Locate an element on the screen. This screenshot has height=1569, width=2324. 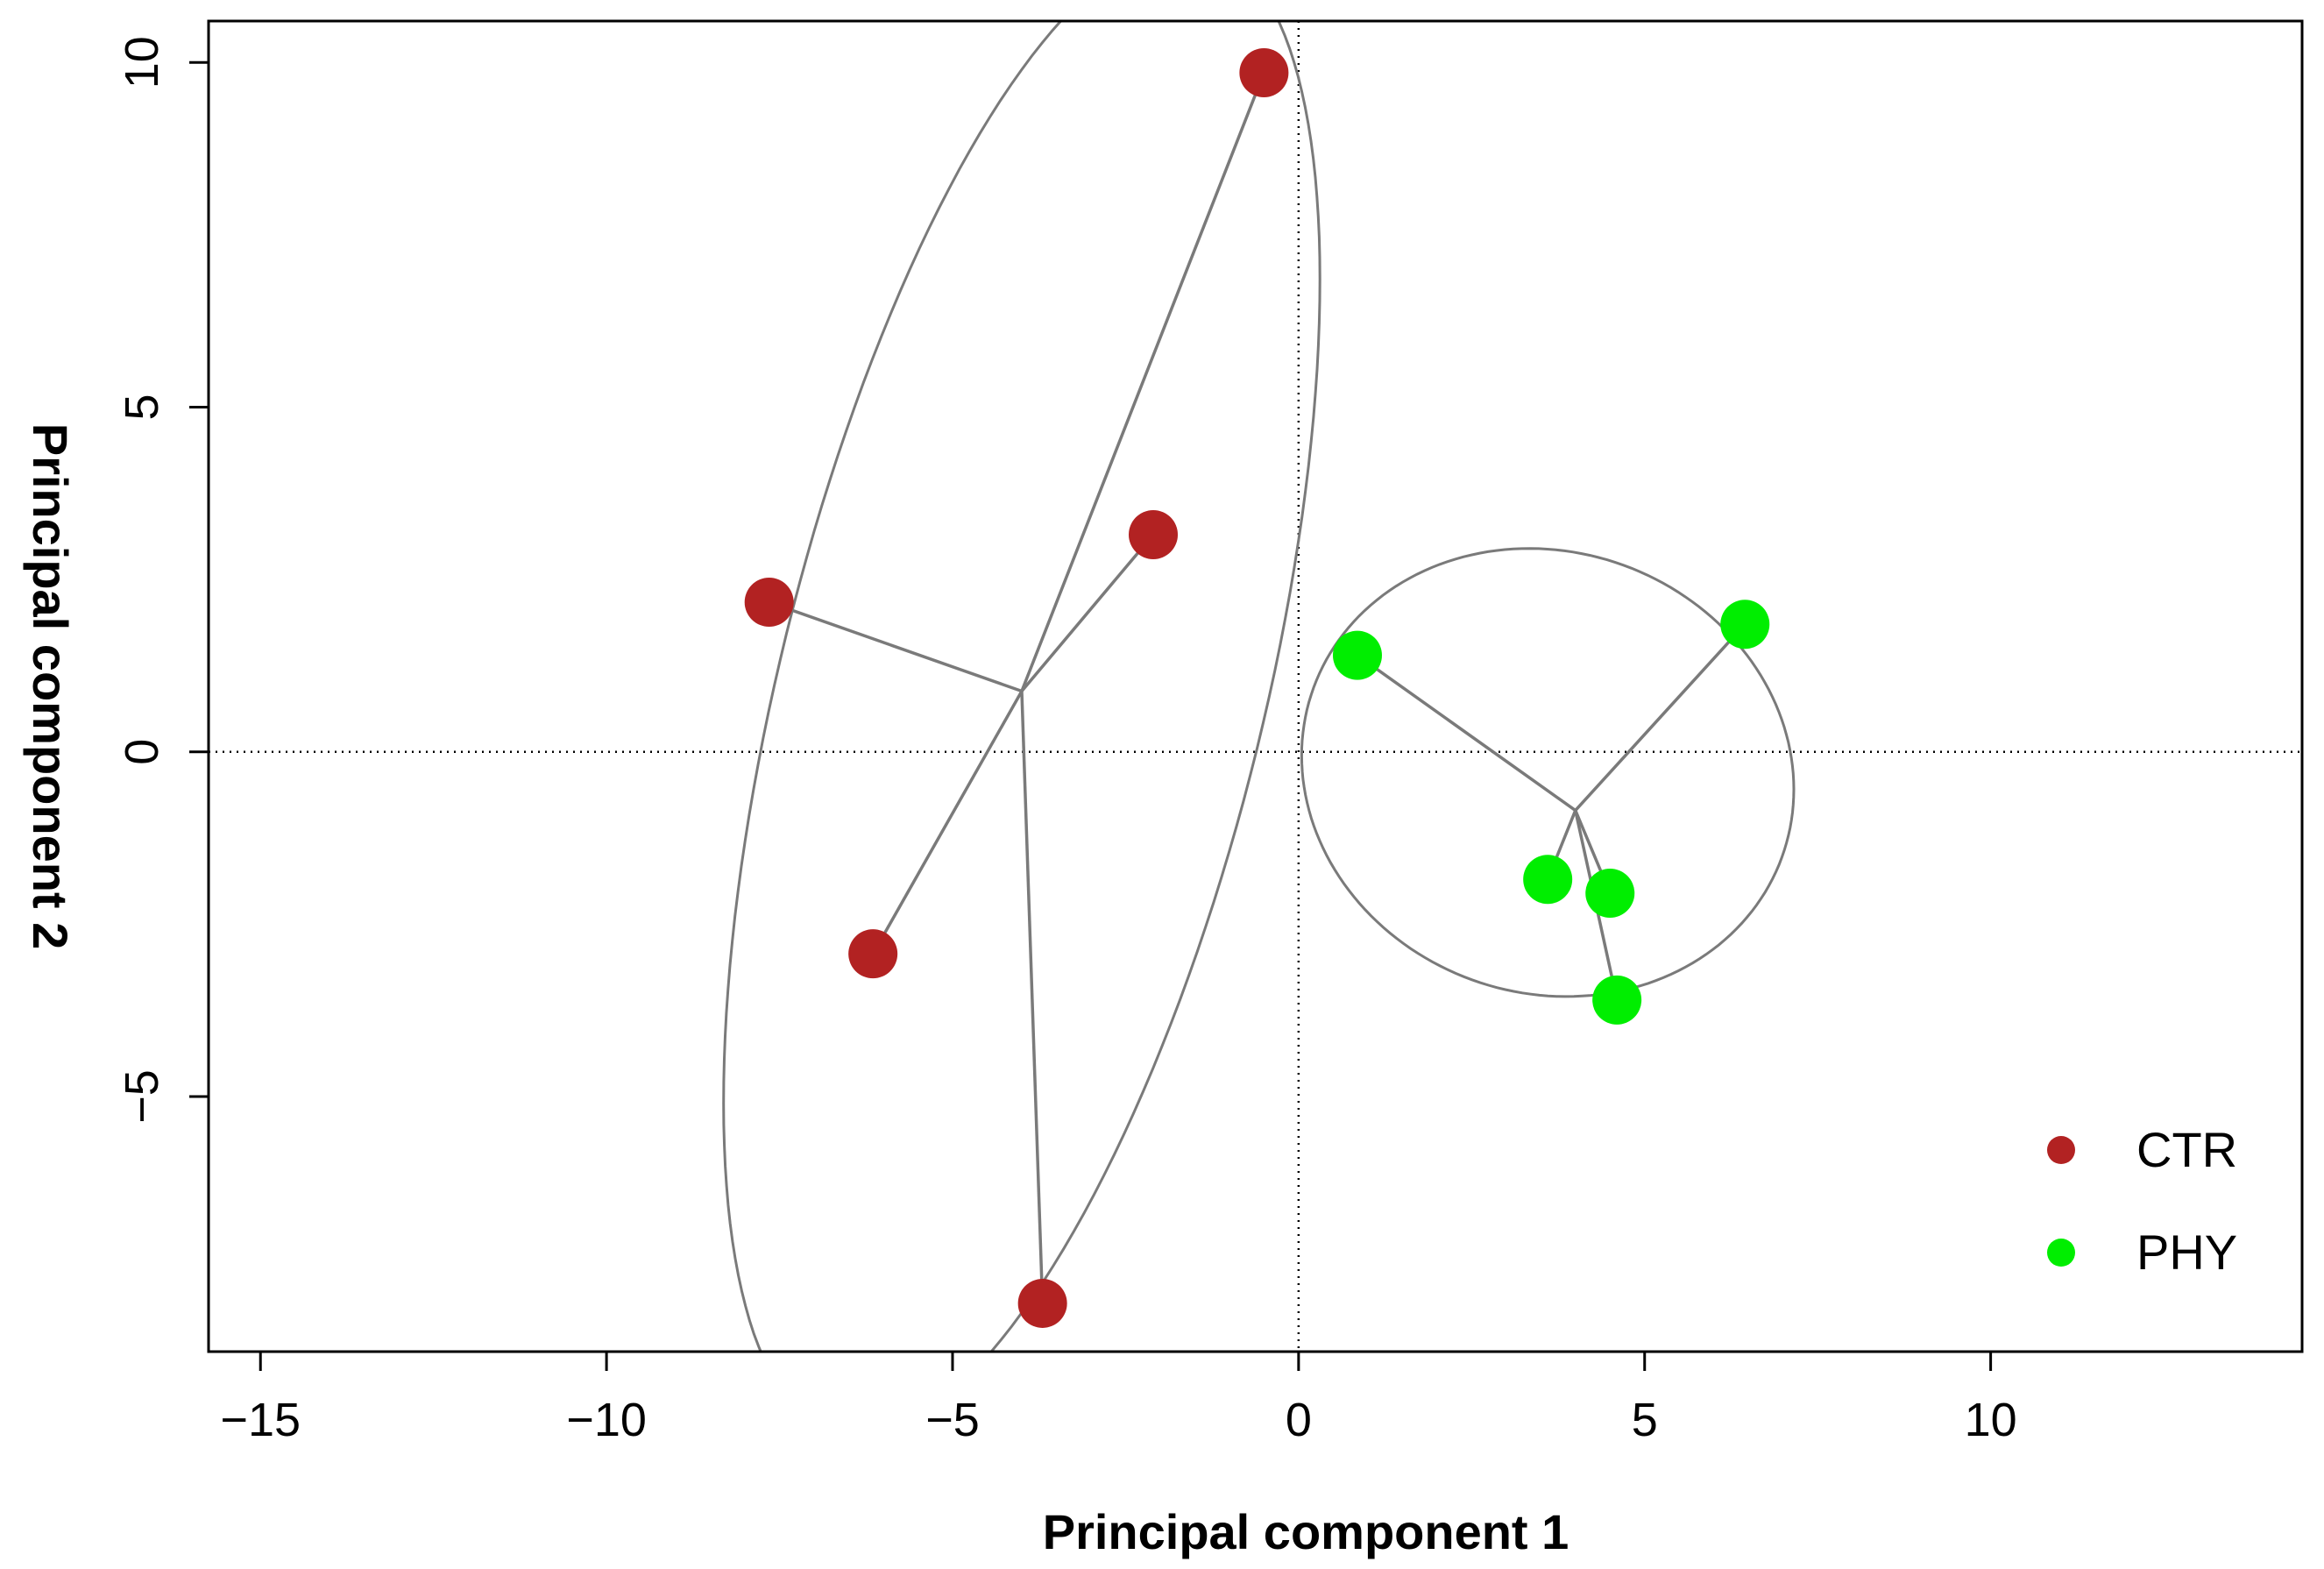
ellipse-phy is located at coordinates (1548, 773).